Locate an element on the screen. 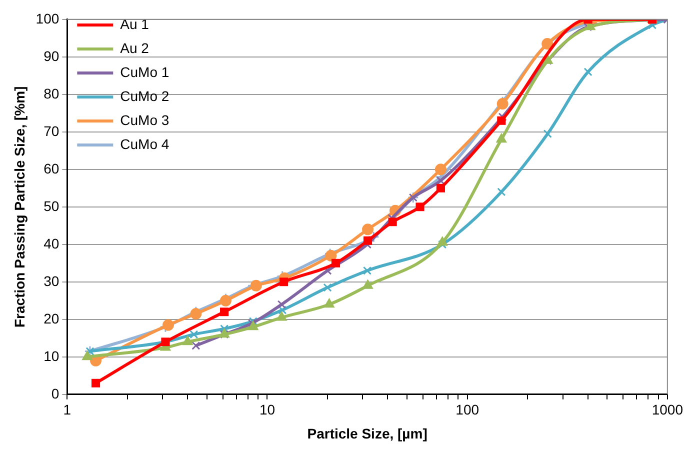 This screenshot has height=455, width=694. y-tick-label: 30 is located at coordinates (52, 280).